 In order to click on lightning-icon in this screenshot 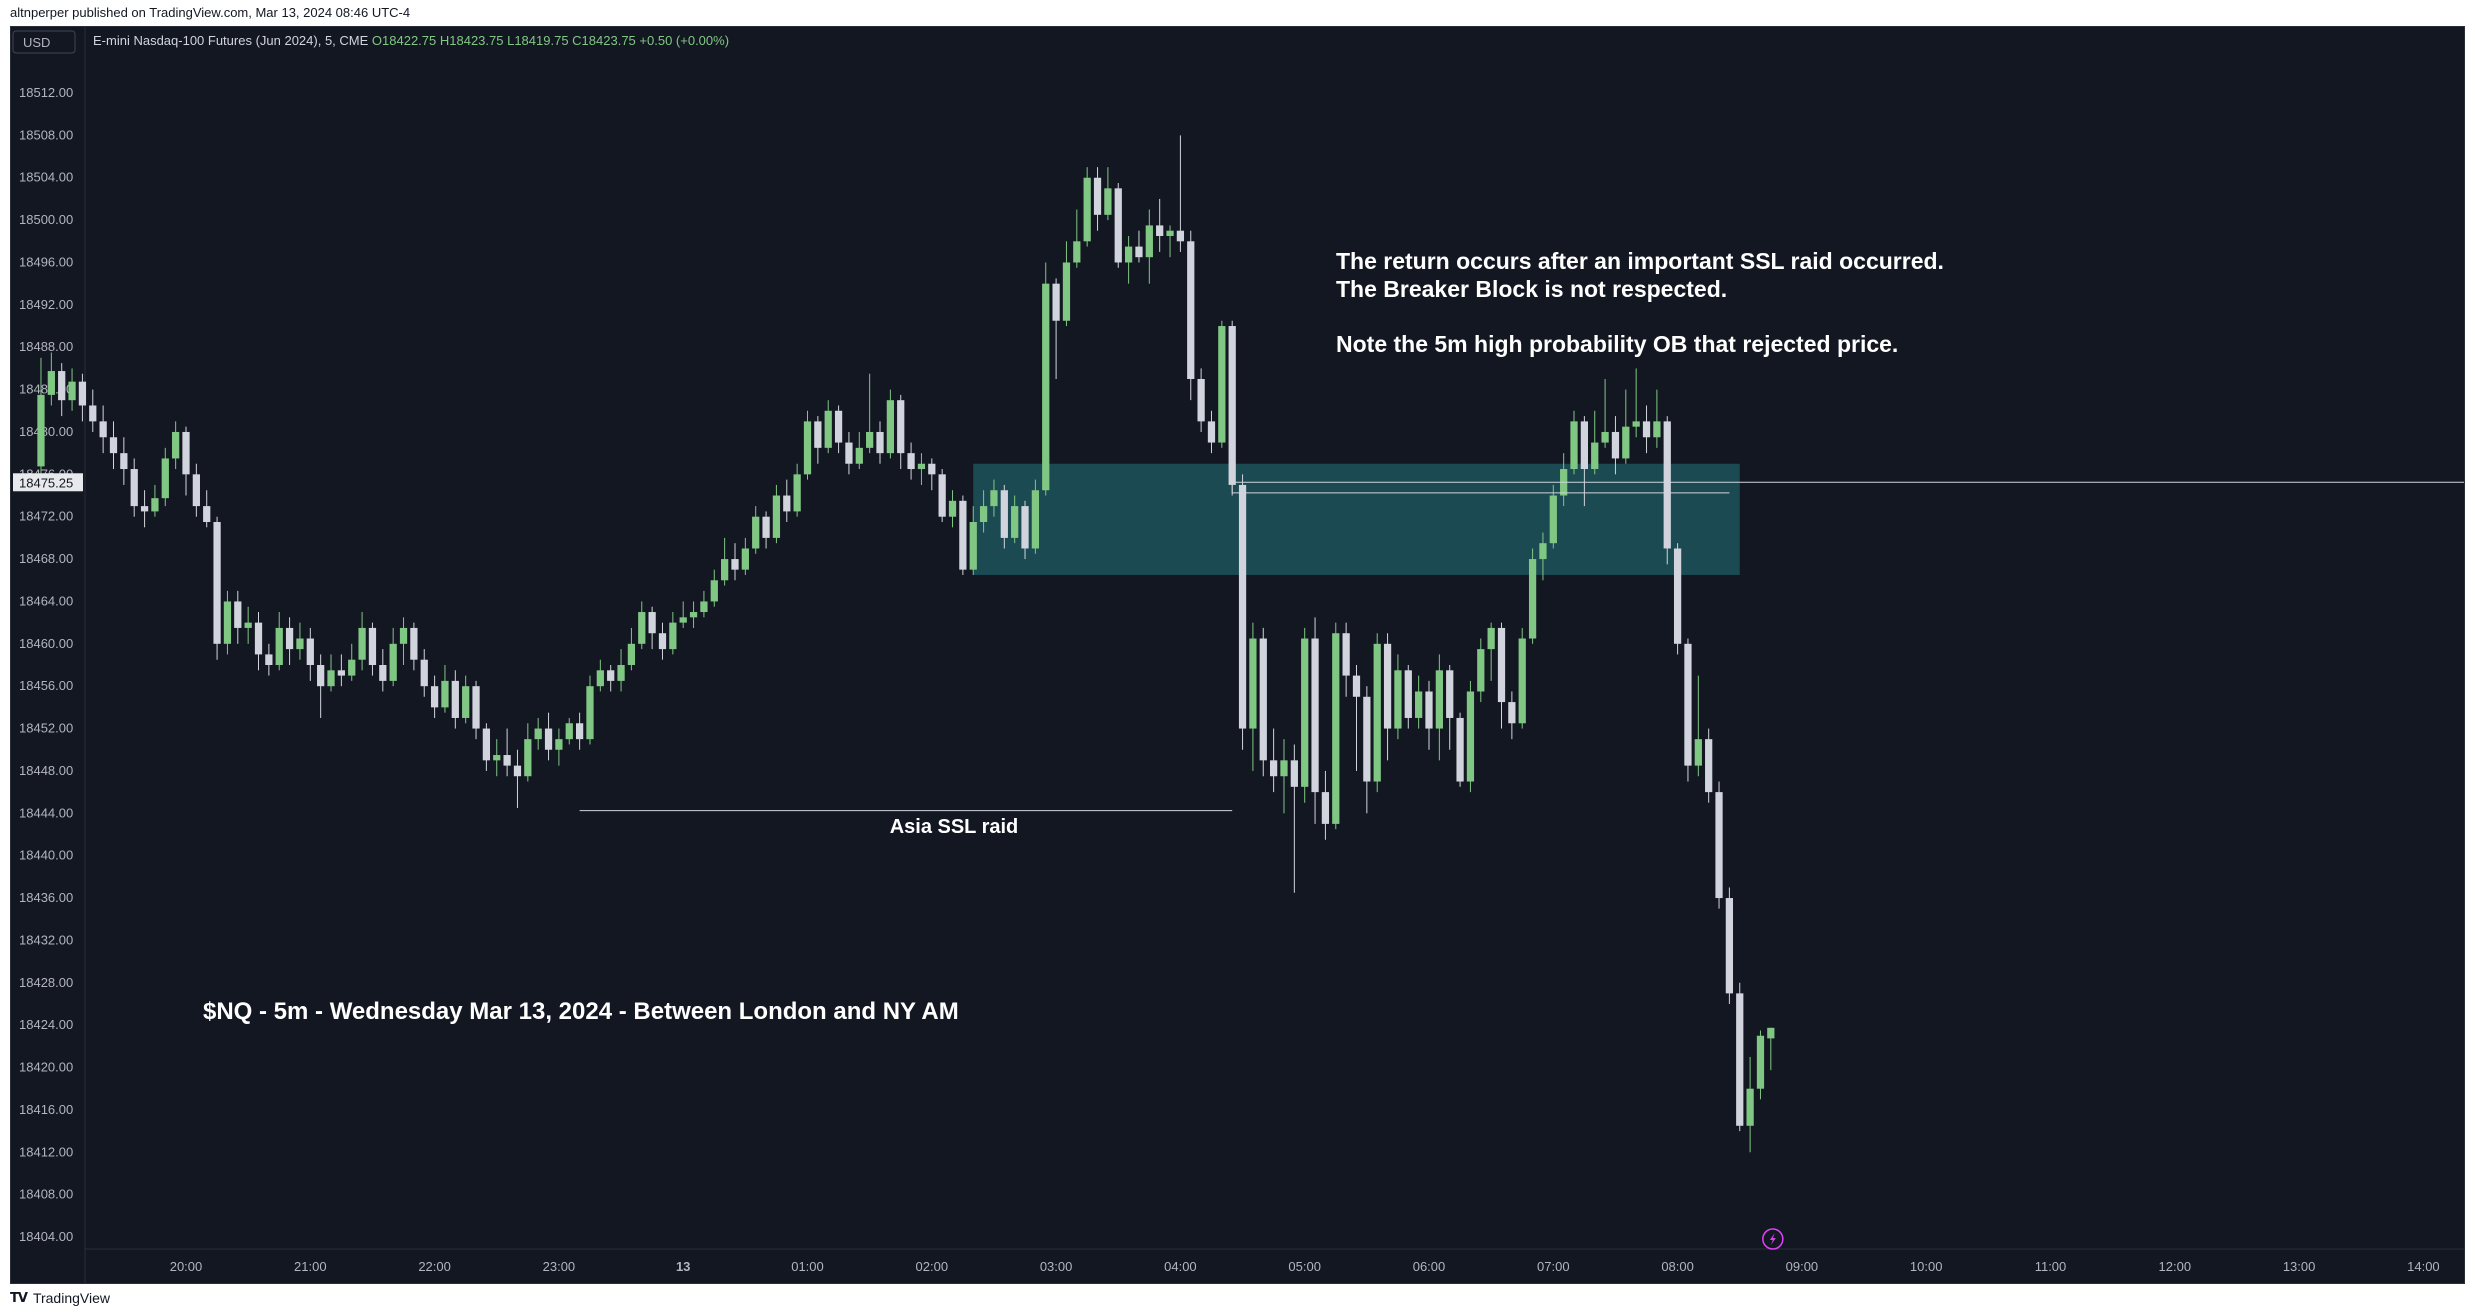, I will do `click(1773, 1239)`.